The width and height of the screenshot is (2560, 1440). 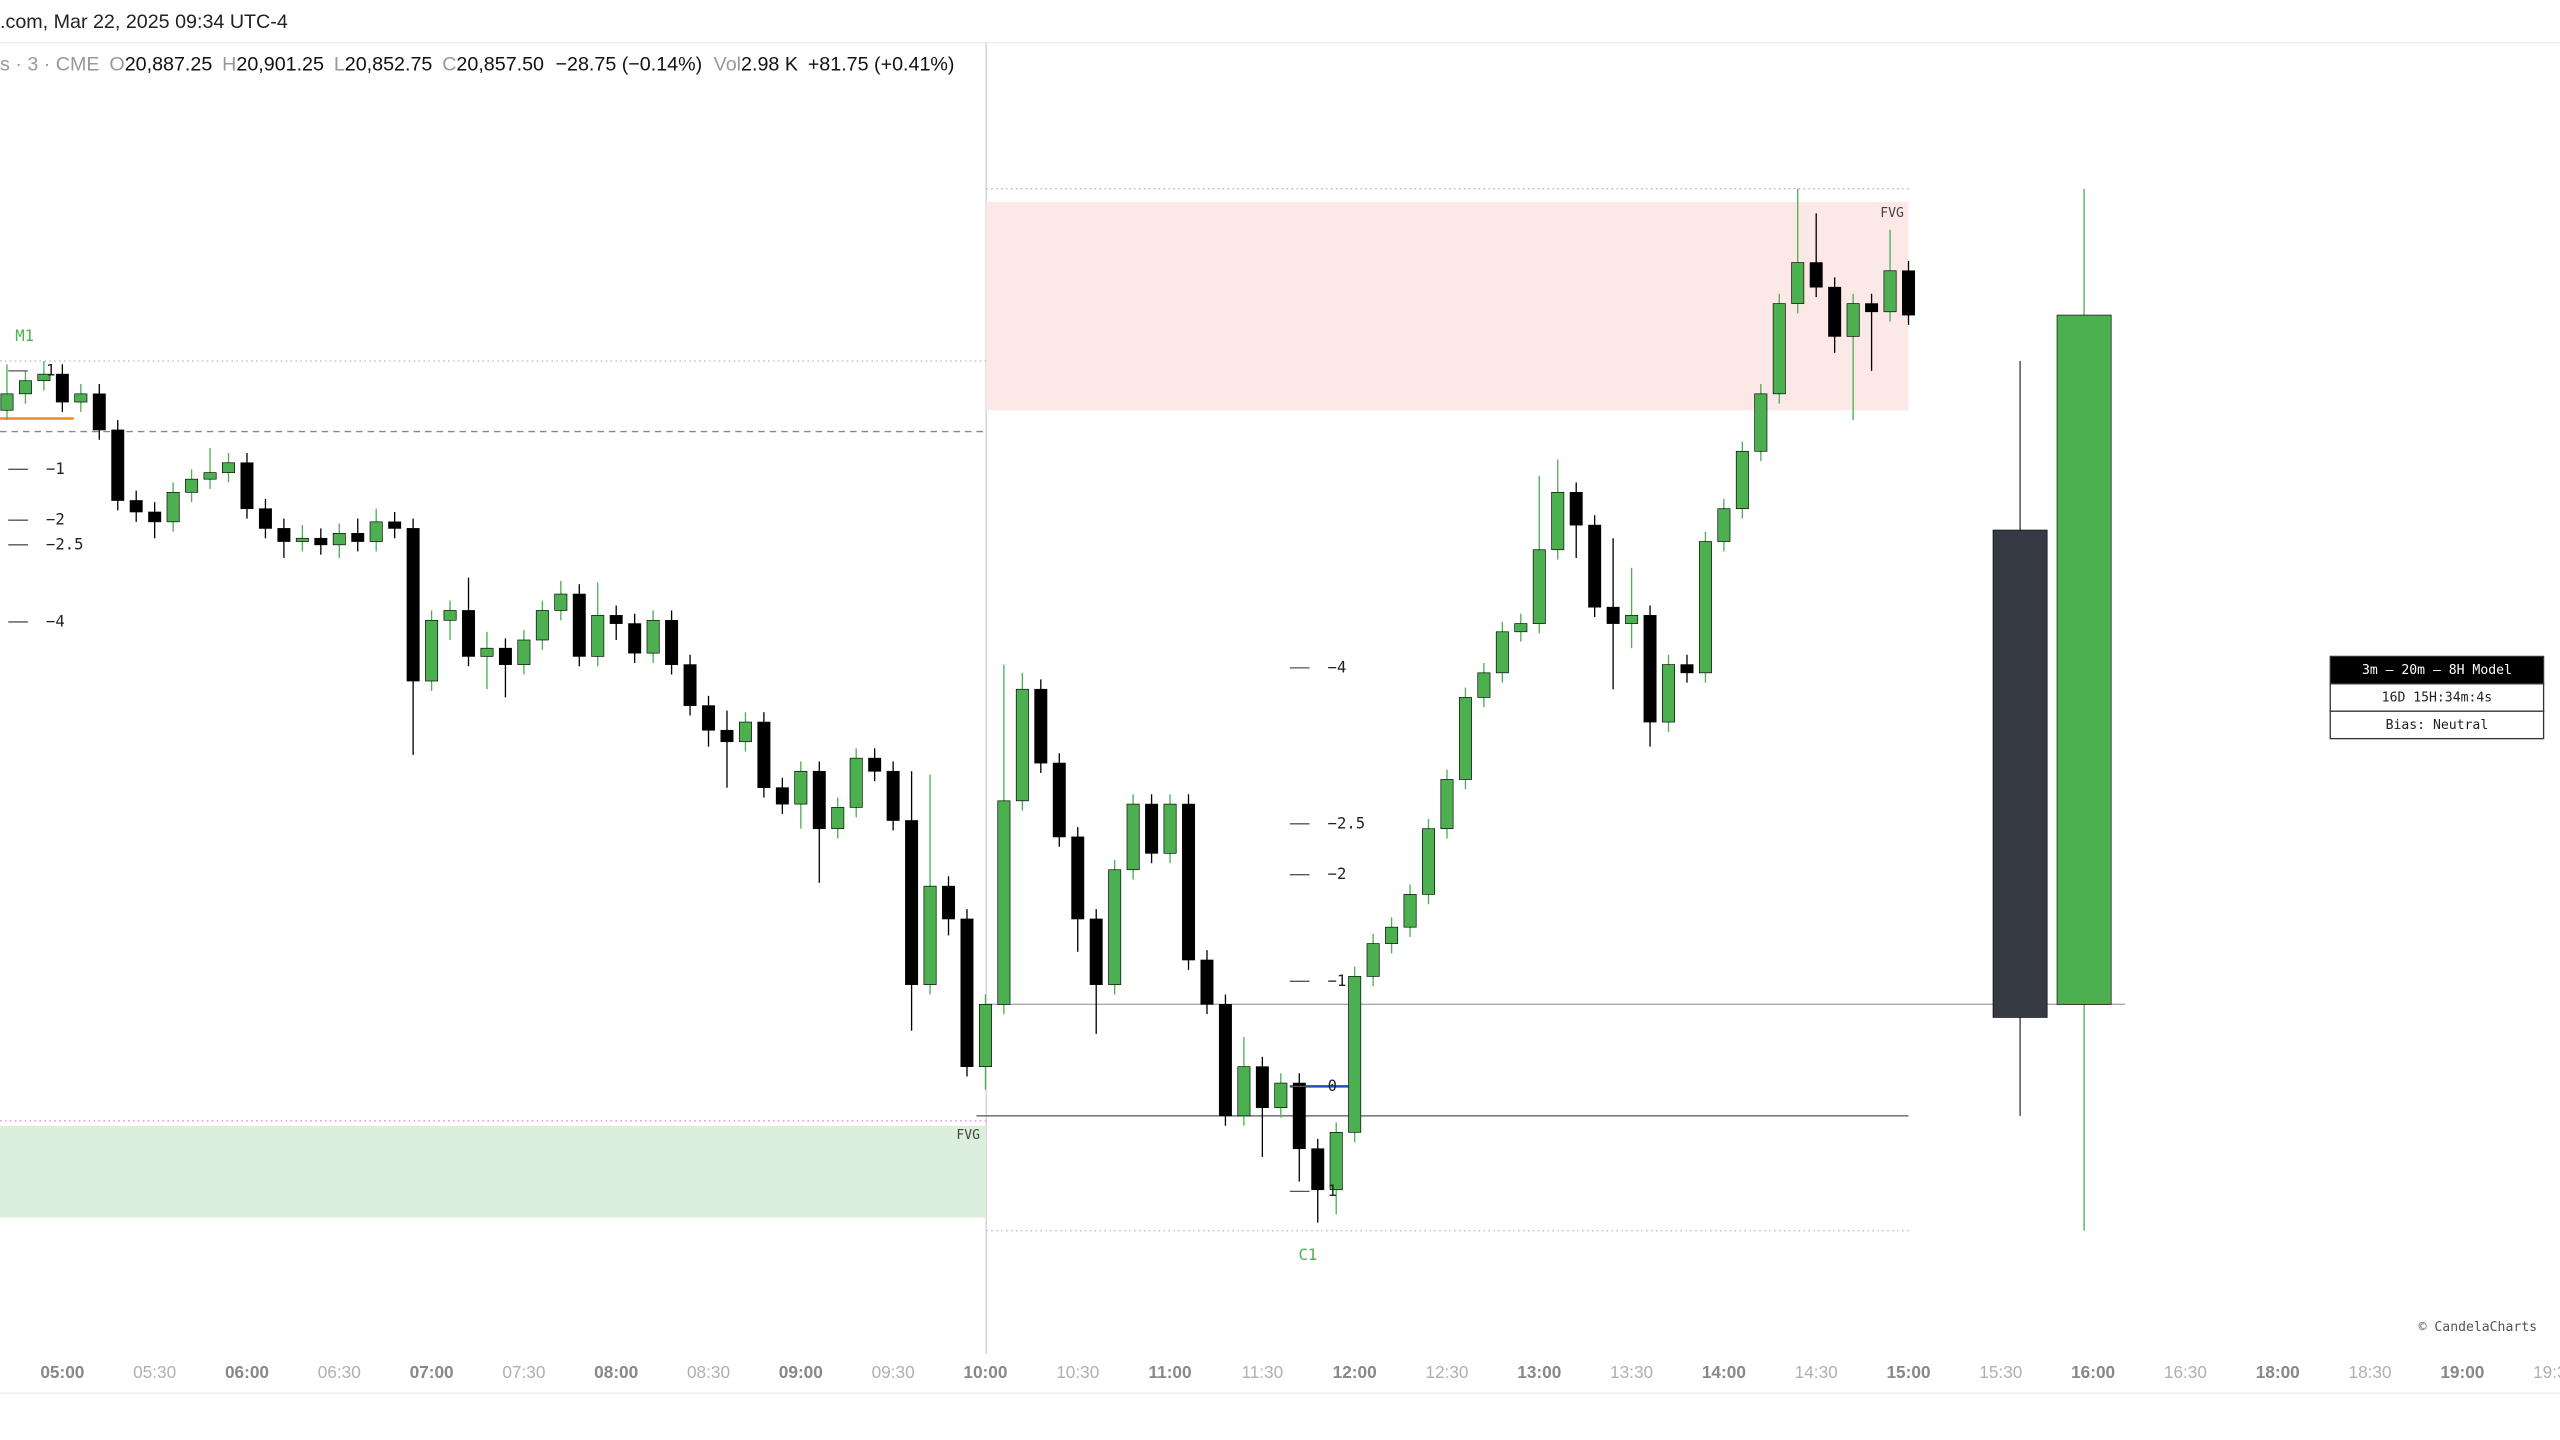 What do you see at coordinates (1446, 1372) in the screenshot?
I see `x-tick-label: 12:30` at bounding box center [1446, 1372].